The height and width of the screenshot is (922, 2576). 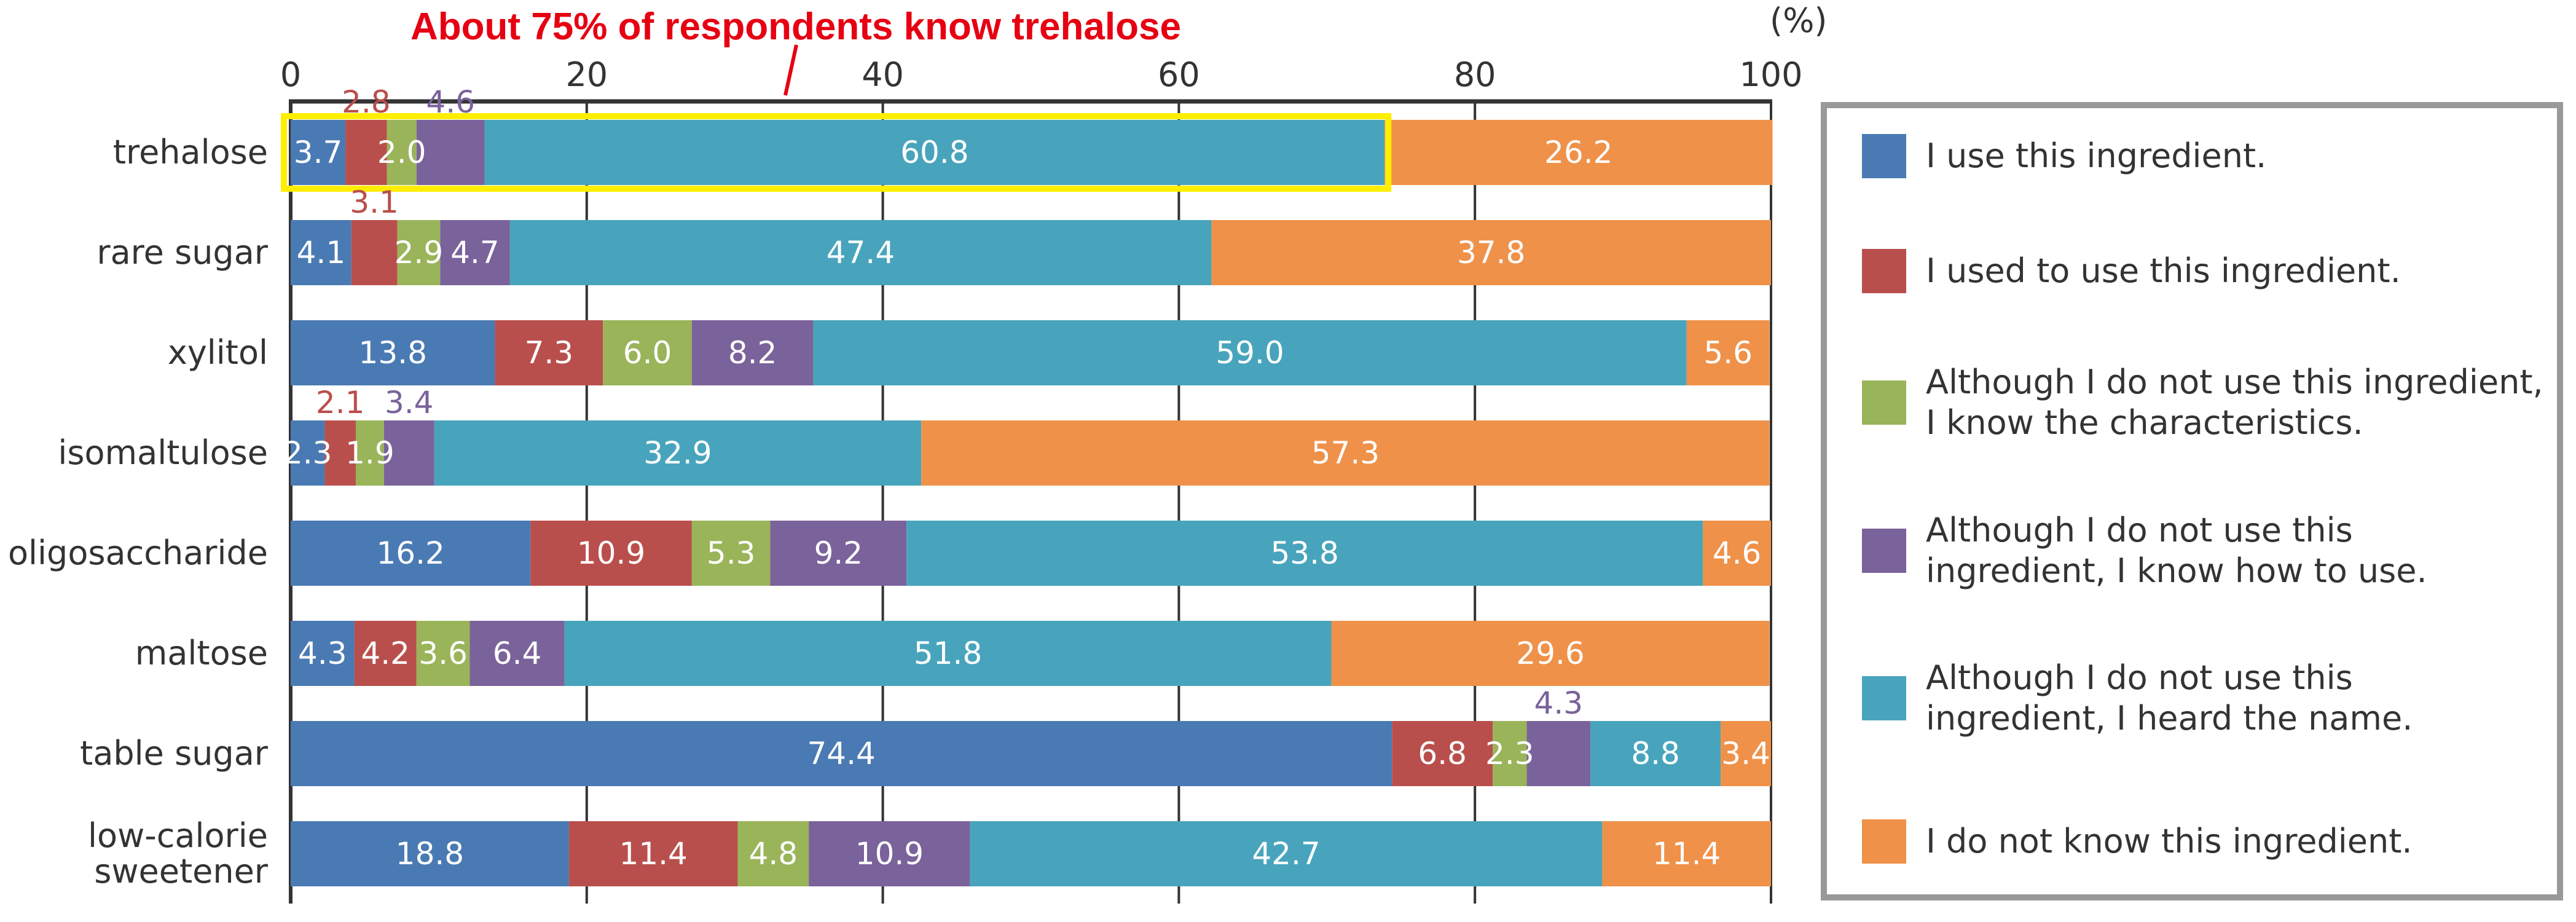 What do you see at coordinates (752, 353) in the screenshot?
I see `data-label: 8.2` at bounding box center [752, 353].